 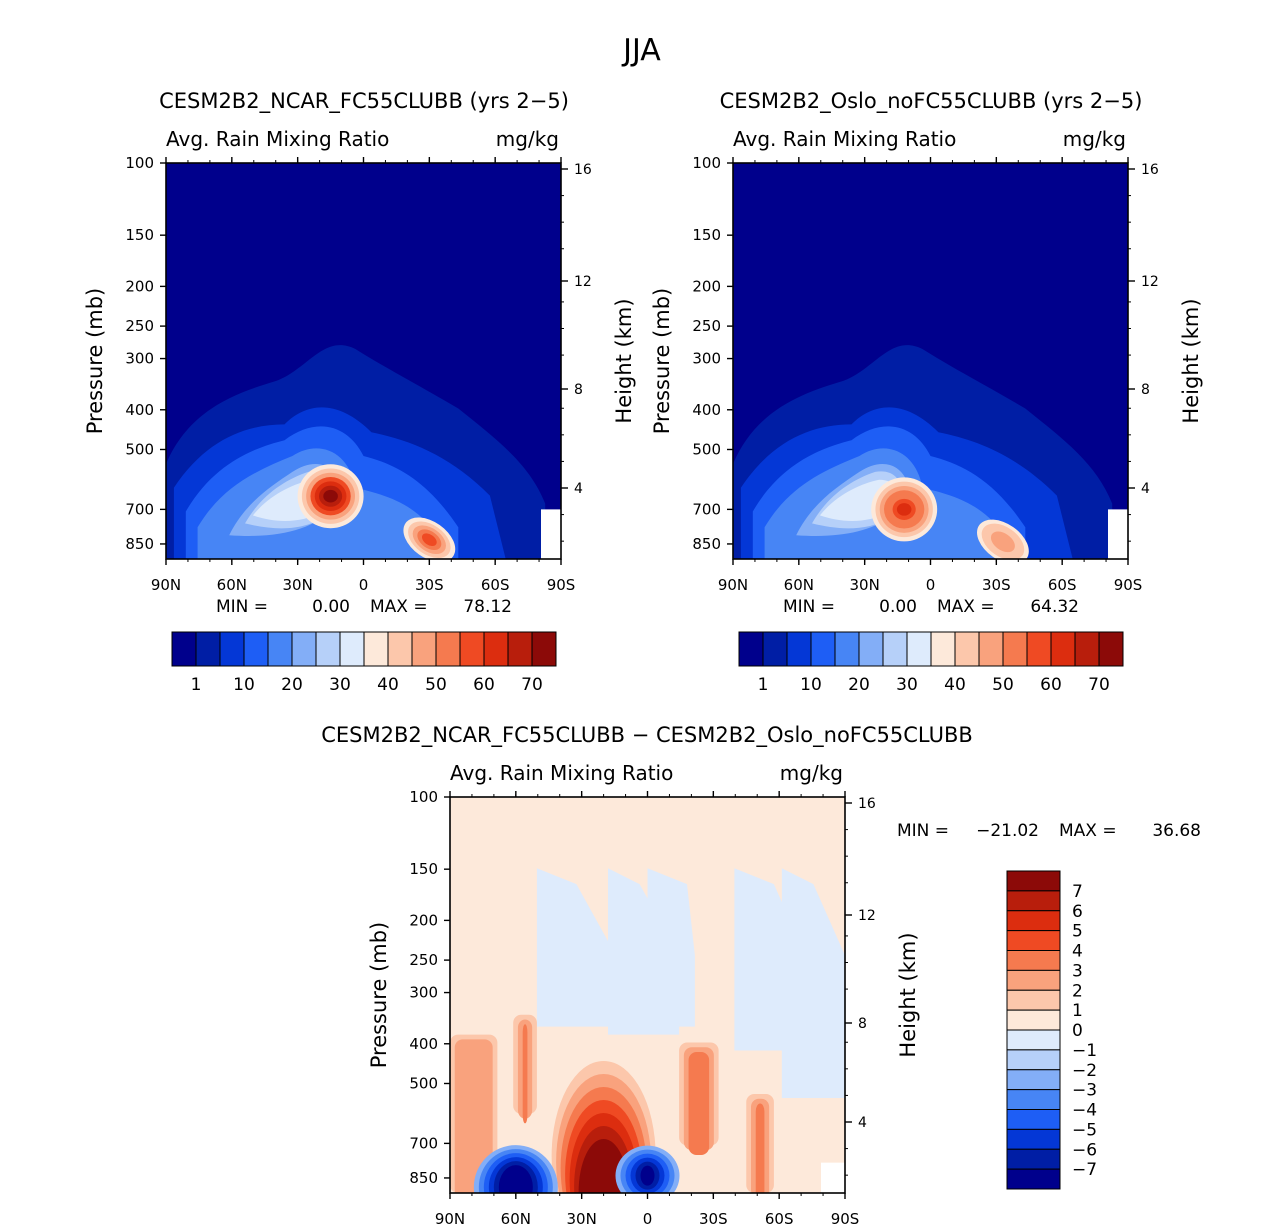 What do you see at coordinates (1094, 139) in the screenshot?
I see `subtitle-right: mg/kg` at bounding box center [1094, 139].